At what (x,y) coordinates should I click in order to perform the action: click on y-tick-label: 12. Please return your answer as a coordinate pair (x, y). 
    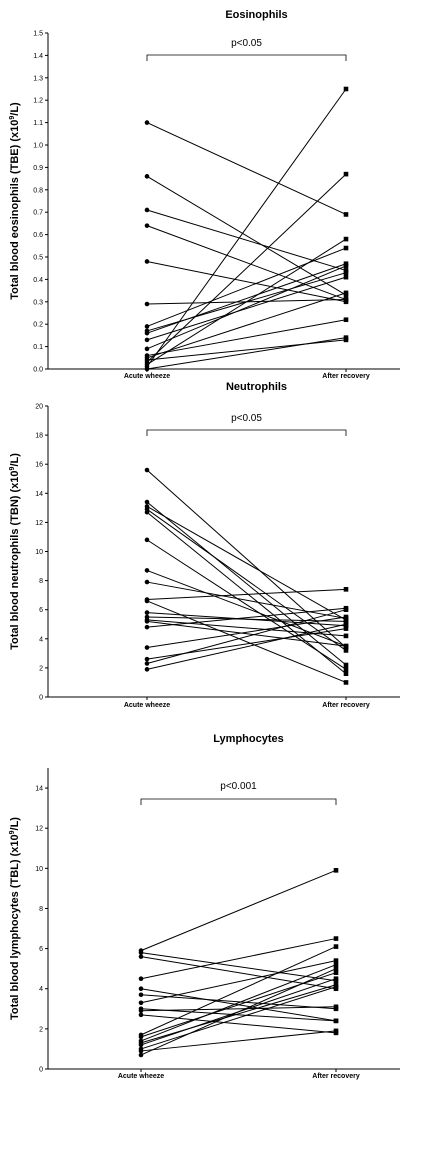
    Looking at the image, I should click on (39, 829).